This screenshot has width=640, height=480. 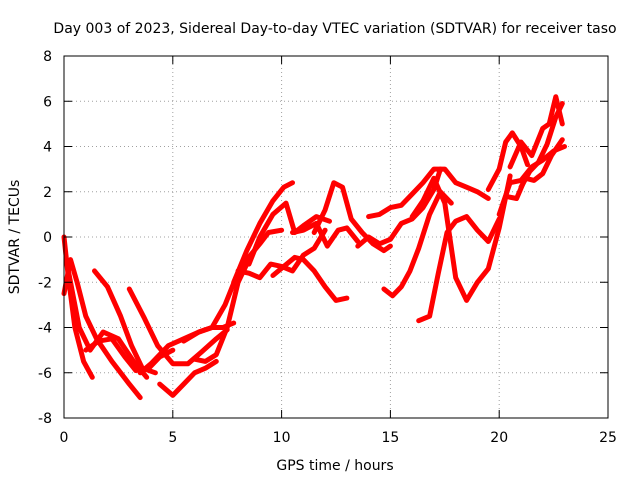 I want to click on y-tick-label: 2, so click(x=47, y=193).